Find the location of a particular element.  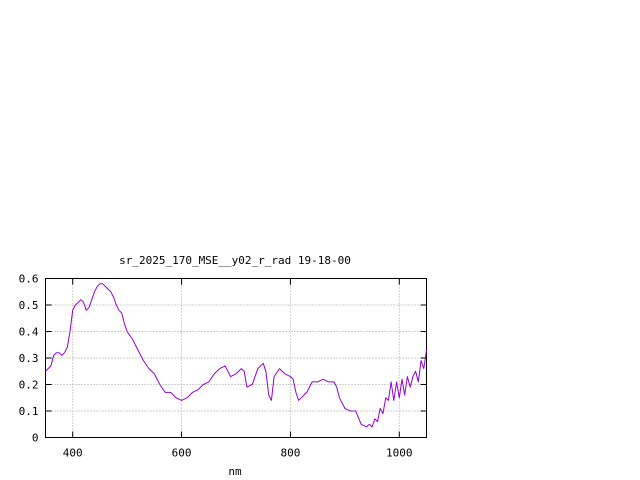

y-tick-label: 0.6 is located at coordinates (29, 279).